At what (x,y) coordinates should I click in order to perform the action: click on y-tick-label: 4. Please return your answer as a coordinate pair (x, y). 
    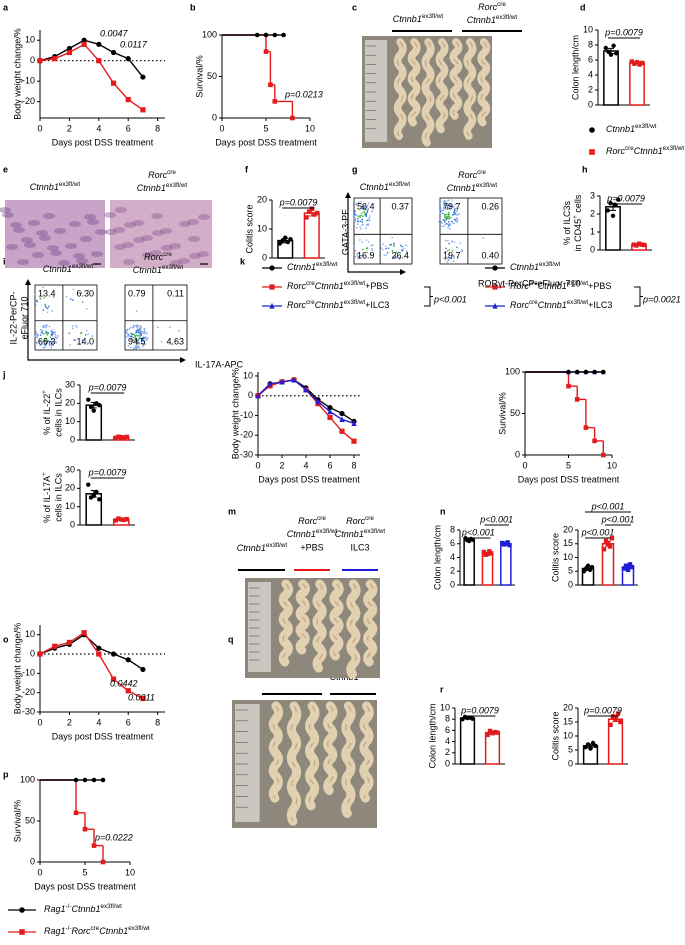
    Looking at the image, I should click on (452, 557).